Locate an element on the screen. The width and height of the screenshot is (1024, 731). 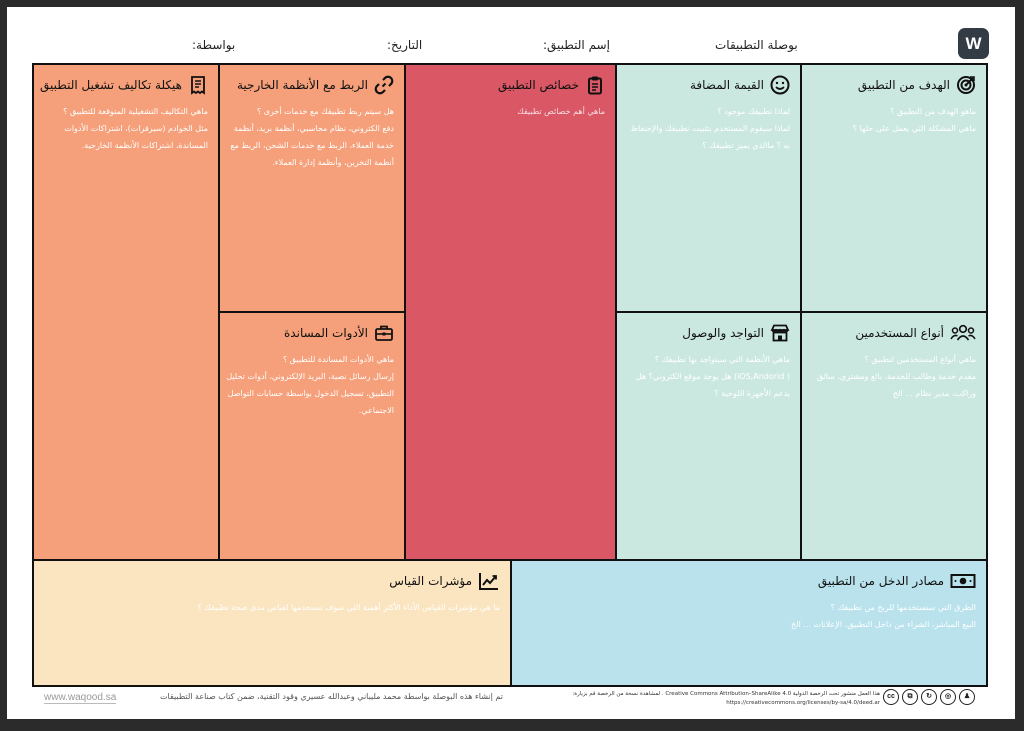
cell-kpi-title-row: مؤشرات القياس is located at coordinates (272, 581).